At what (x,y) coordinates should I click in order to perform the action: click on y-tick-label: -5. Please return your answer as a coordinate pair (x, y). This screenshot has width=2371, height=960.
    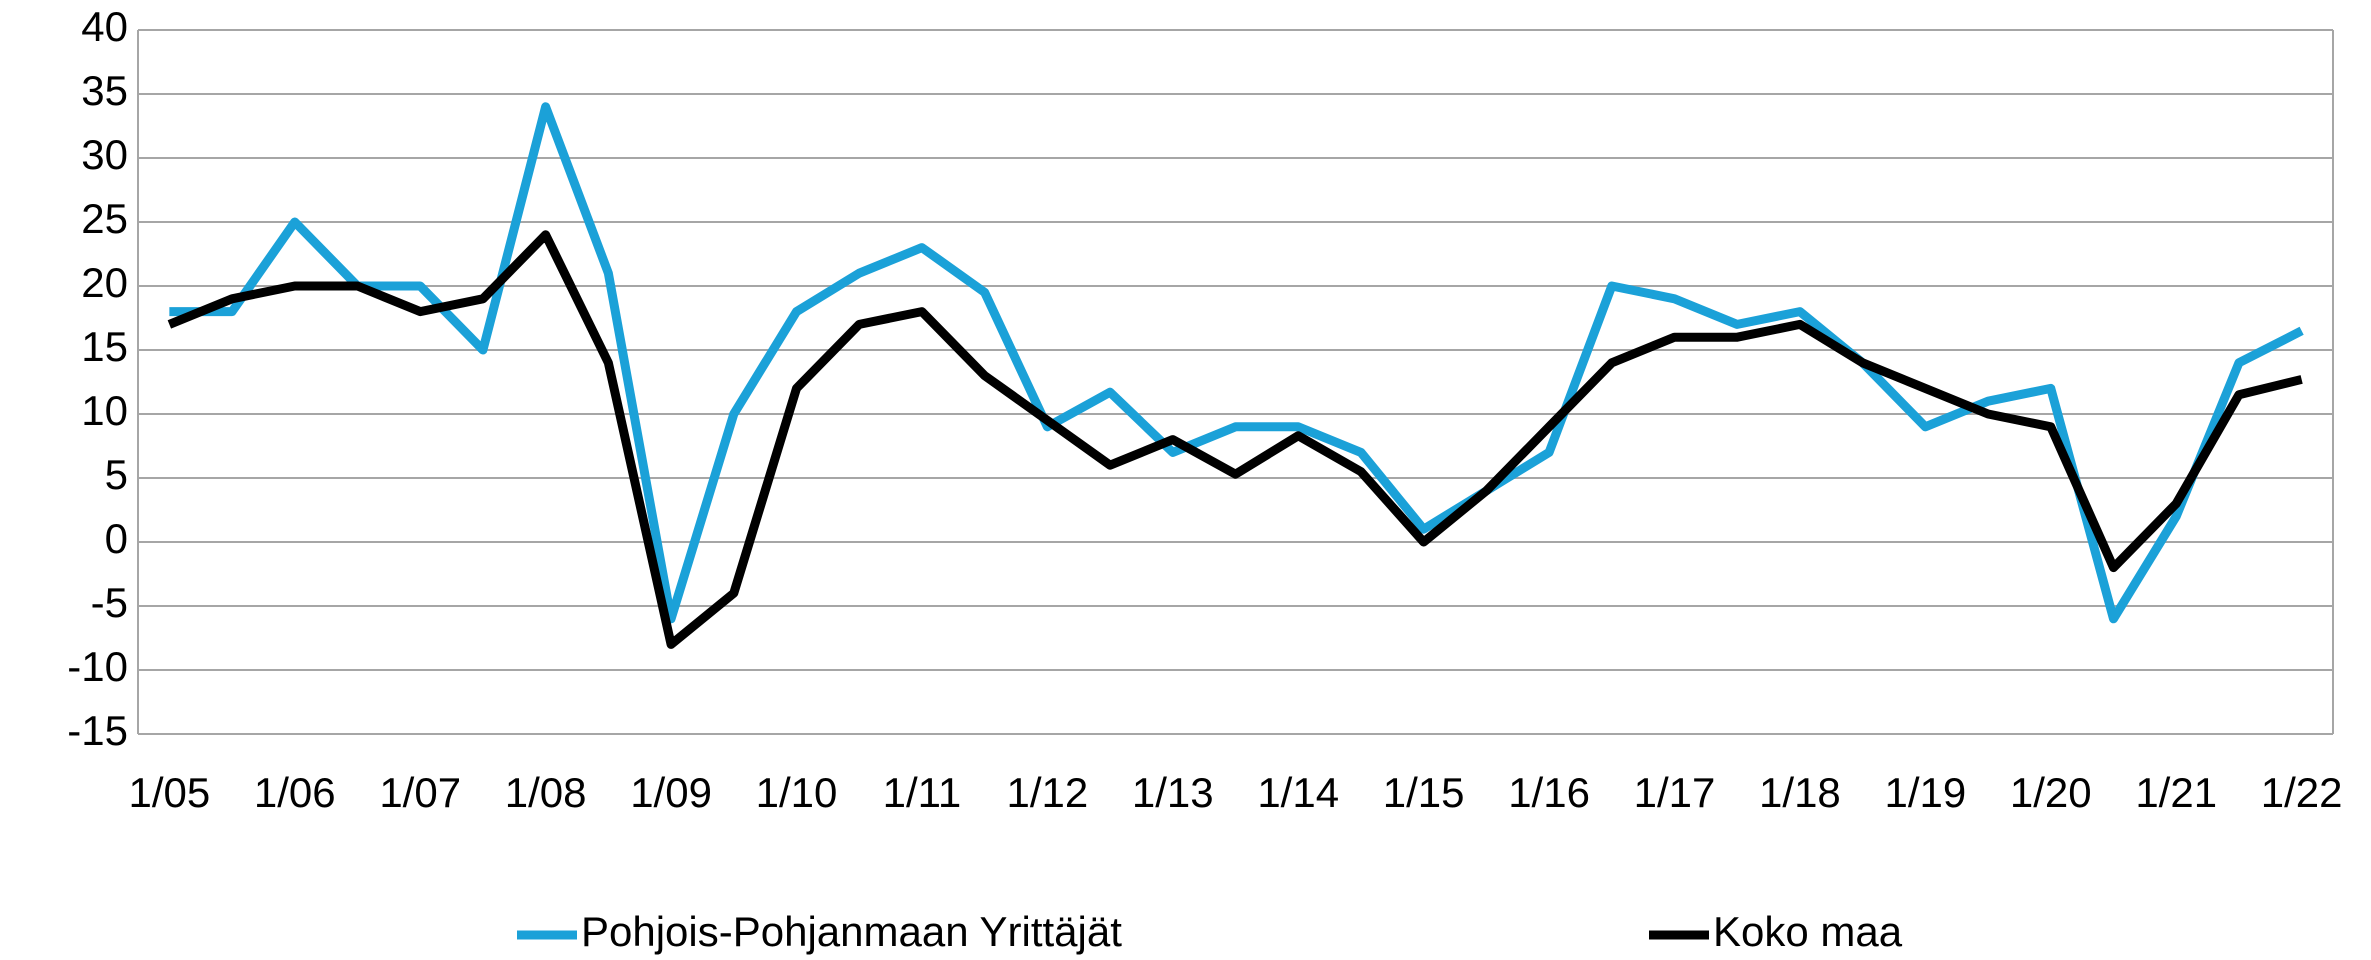
    Looking at the image, I should click on (109, 602).